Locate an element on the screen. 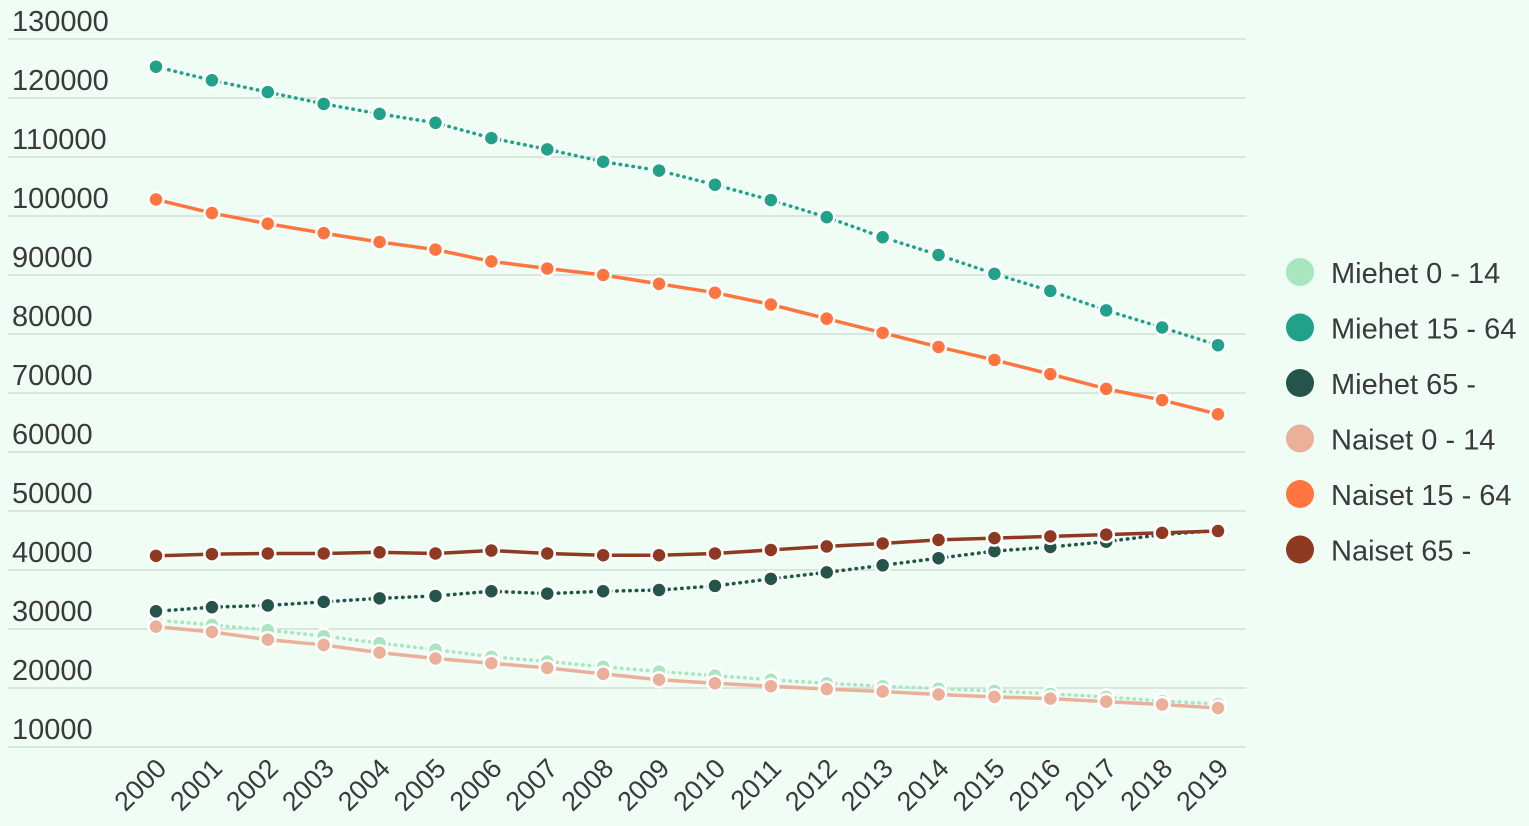 The width and height of the screenshot is (1529, 826). x-tick-label: 2012 is located at coordinates (811, 785).